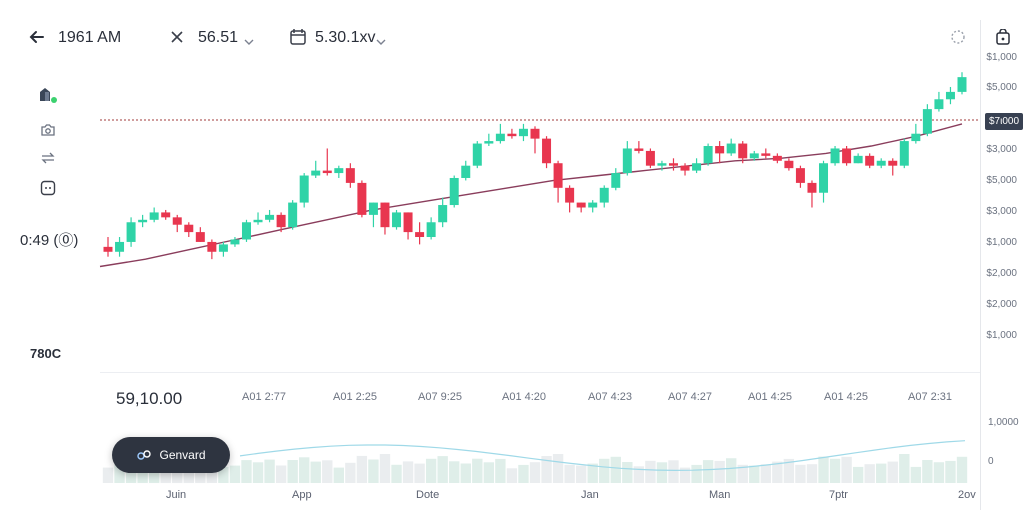 This screenshot has width=1024, height=510. What do you see at coordinates (540, 372) in the screenshot?
I see `time-axis-divider` at bounding box center [540, 372].